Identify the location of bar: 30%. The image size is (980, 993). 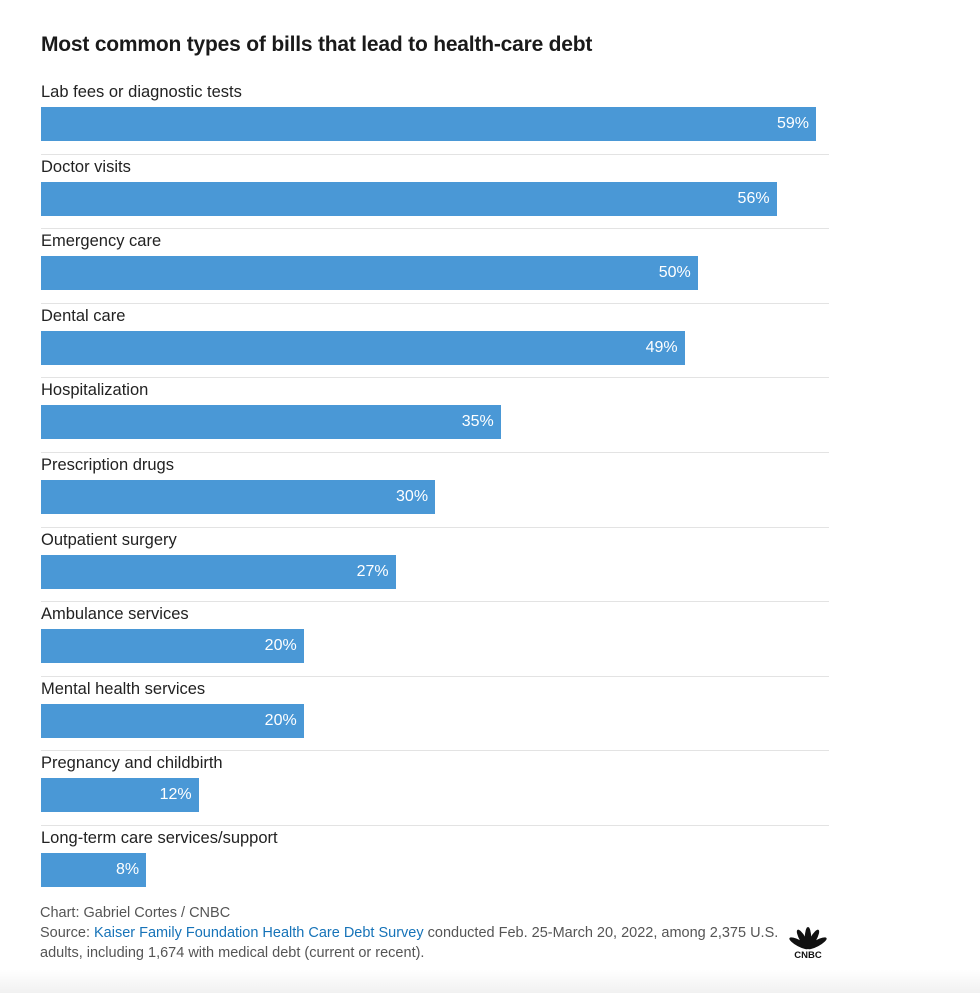
(238, 496).